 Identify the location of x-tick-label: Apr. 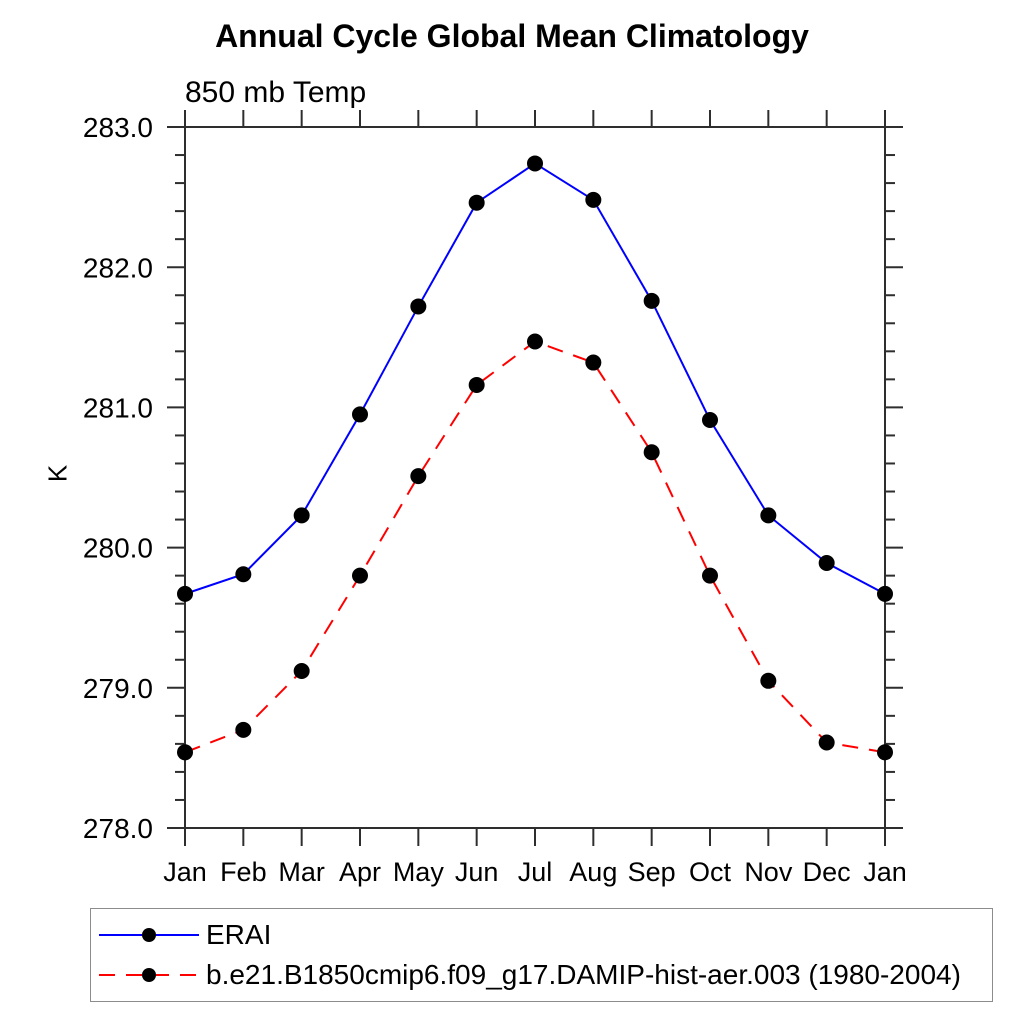
(360, 872).